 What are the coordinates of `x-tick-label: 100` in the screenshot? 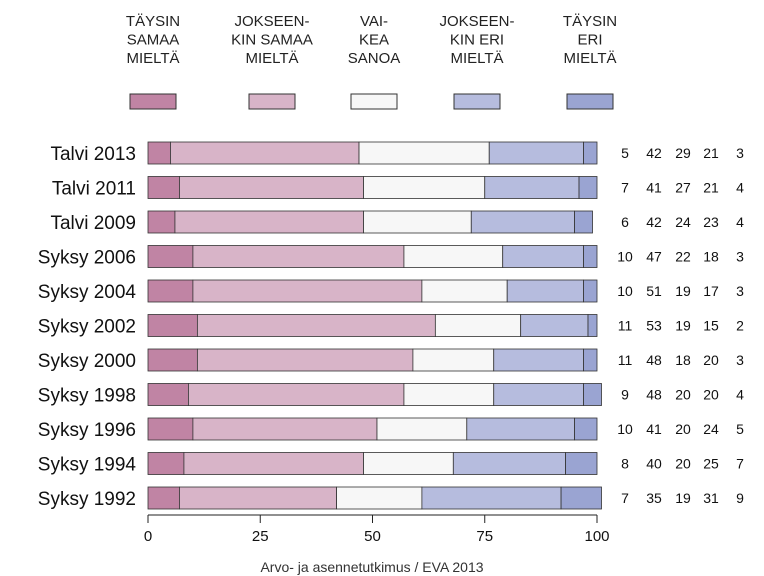 It's located at (596, 536).